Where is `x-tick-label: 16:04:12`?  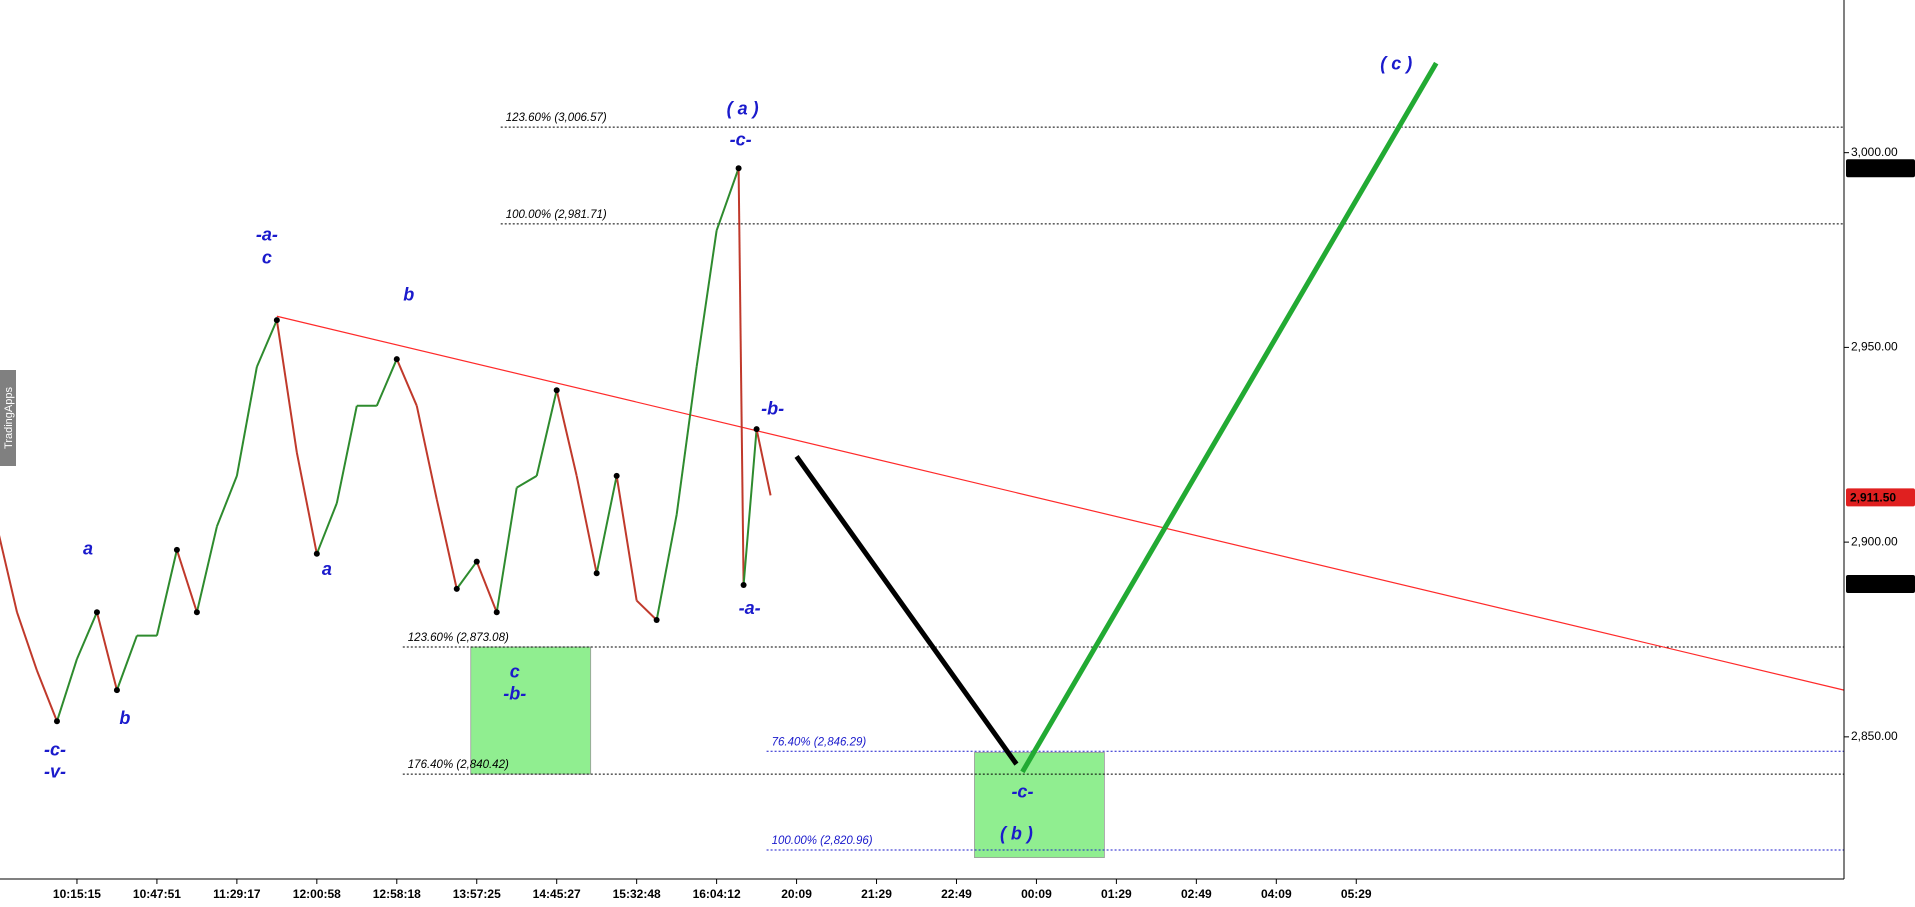 x-tick-label: 16:04:12 is located at coordinates (717, 894).